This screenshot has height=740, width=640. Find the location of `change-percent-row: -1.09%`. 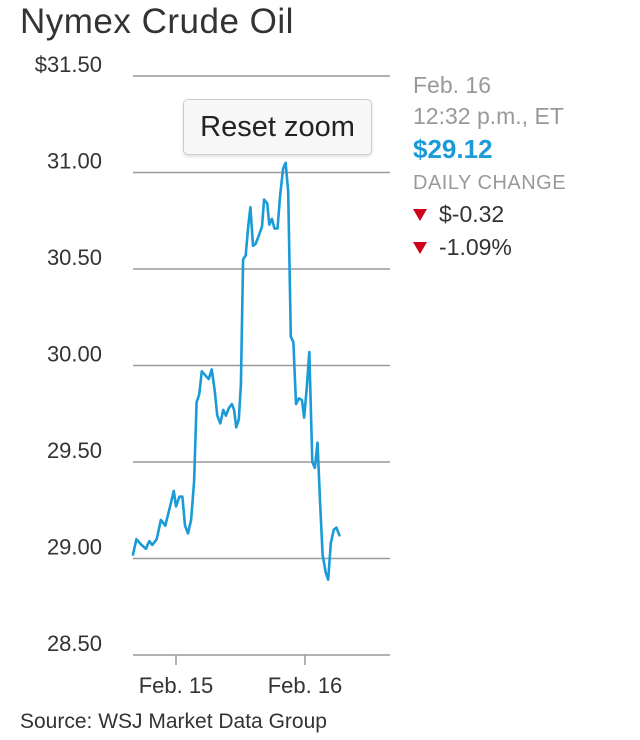

change-percent-row: -1.09% is located at coordinates (523, 247).